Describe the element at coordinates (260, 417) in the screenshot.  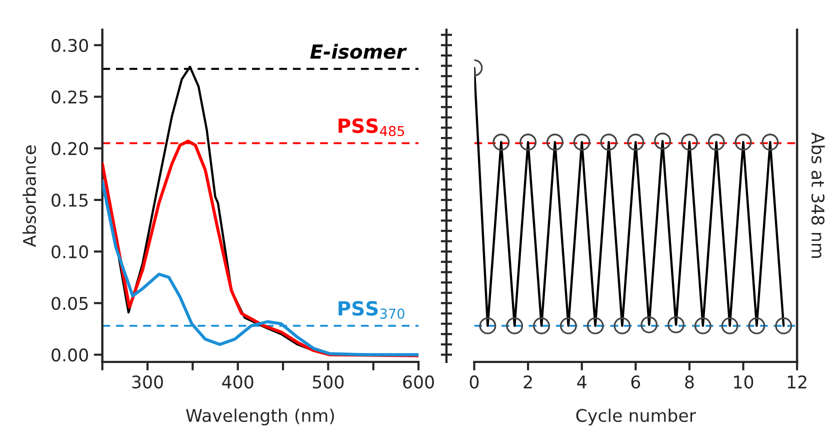
I see `x-axis-title: Wavelength (nm)` at that location.